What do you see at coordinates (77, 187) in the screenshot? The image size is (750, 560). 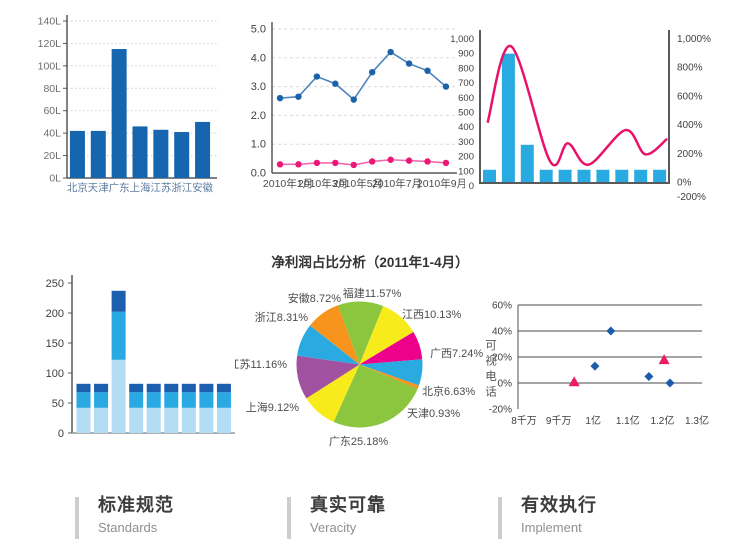 I see `x-axis-category-label: 北京` at bounding box center [77, 187].